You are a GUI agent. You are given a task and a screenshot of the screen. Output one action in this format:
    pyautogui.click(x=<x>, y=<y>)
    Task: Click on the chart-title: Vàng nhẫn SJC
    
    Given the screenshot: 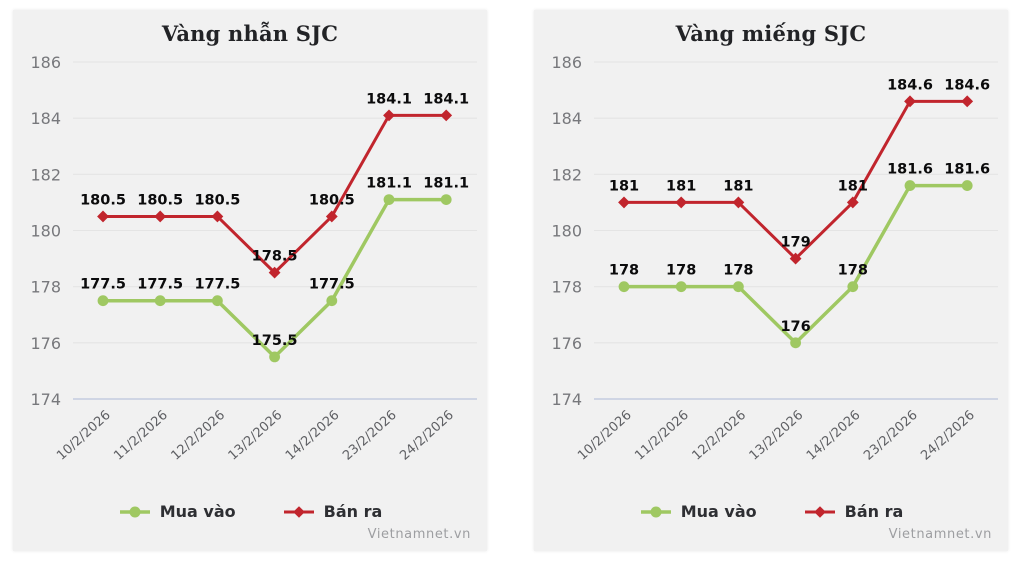 What is the action you would take?
    pyautogui.click(x=250, y=33)
    